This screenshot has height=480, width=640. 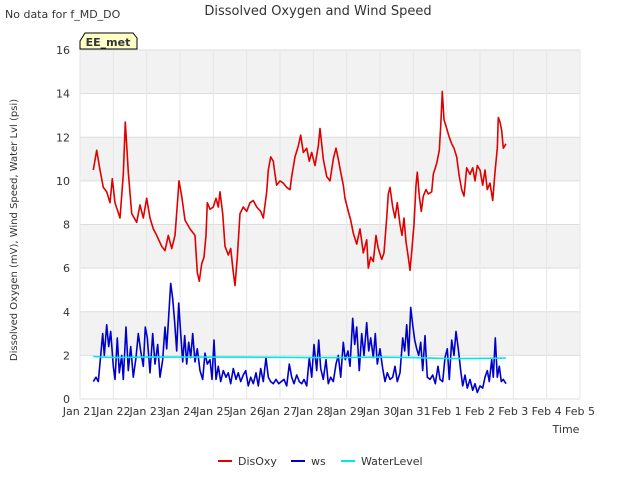 I want to click on y-tick-label: 0, so click(x=66, y=399).